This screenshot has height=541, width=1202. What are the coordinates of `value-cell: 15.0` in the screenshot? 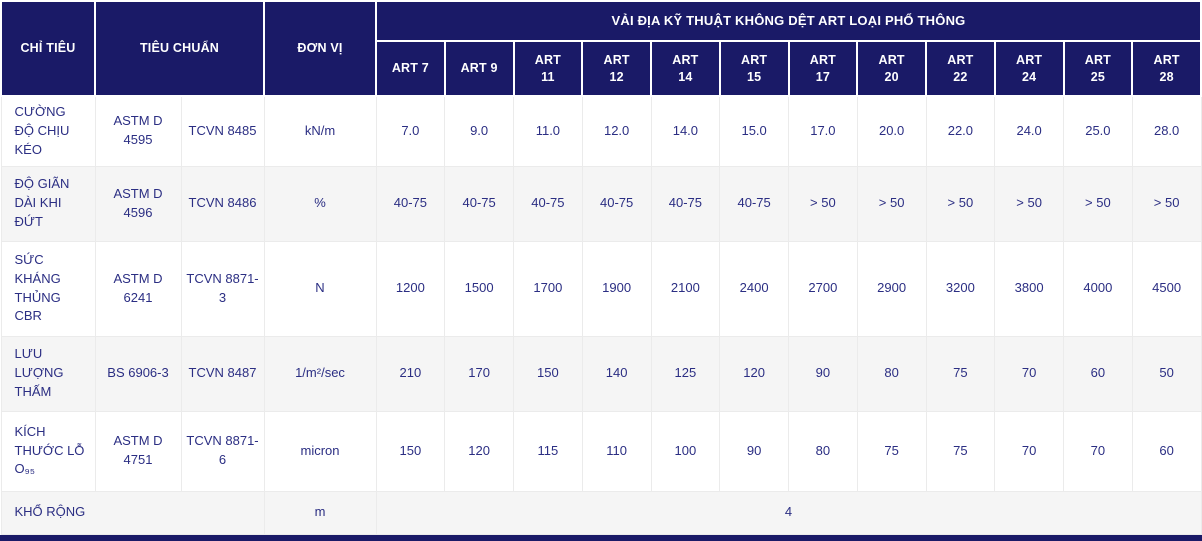 It's located at (754, 131).